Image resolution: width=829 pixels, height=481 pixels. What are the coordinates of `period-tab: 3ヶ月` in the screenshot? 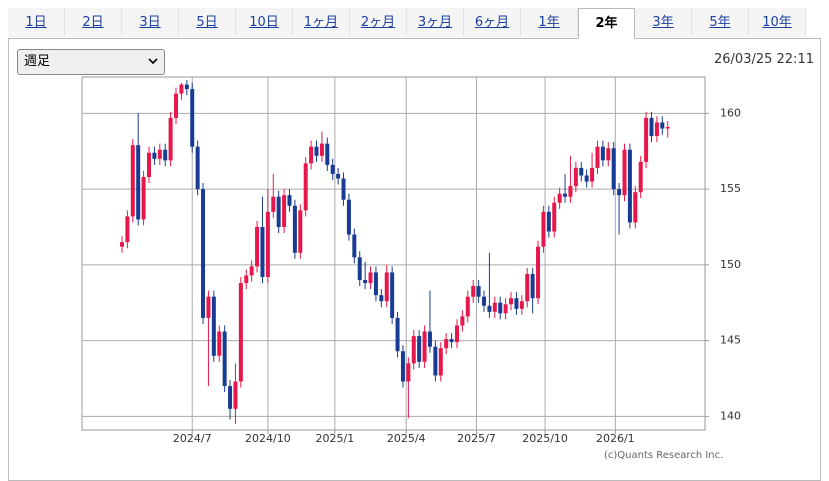 It's located at (435, 22).